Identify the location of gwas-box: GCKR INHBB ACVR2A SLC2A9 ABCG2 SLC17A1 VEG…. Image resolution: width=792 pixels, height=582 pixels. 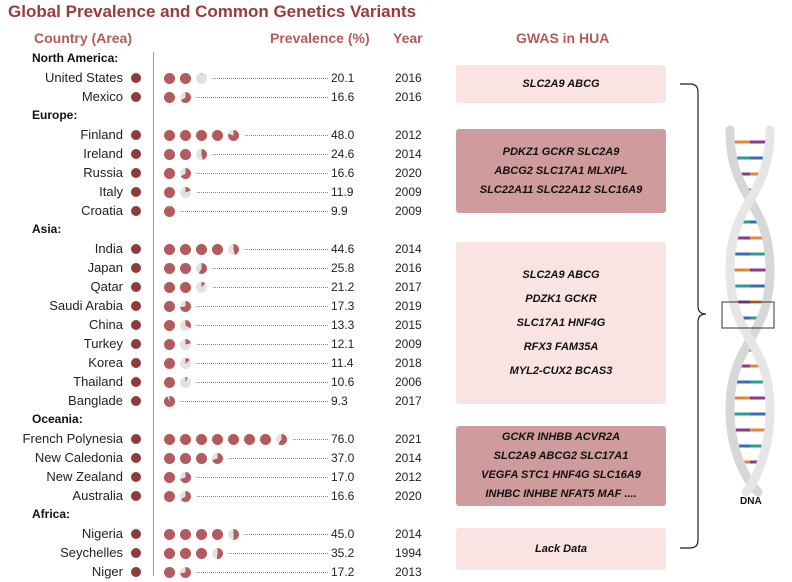
(561, 466).